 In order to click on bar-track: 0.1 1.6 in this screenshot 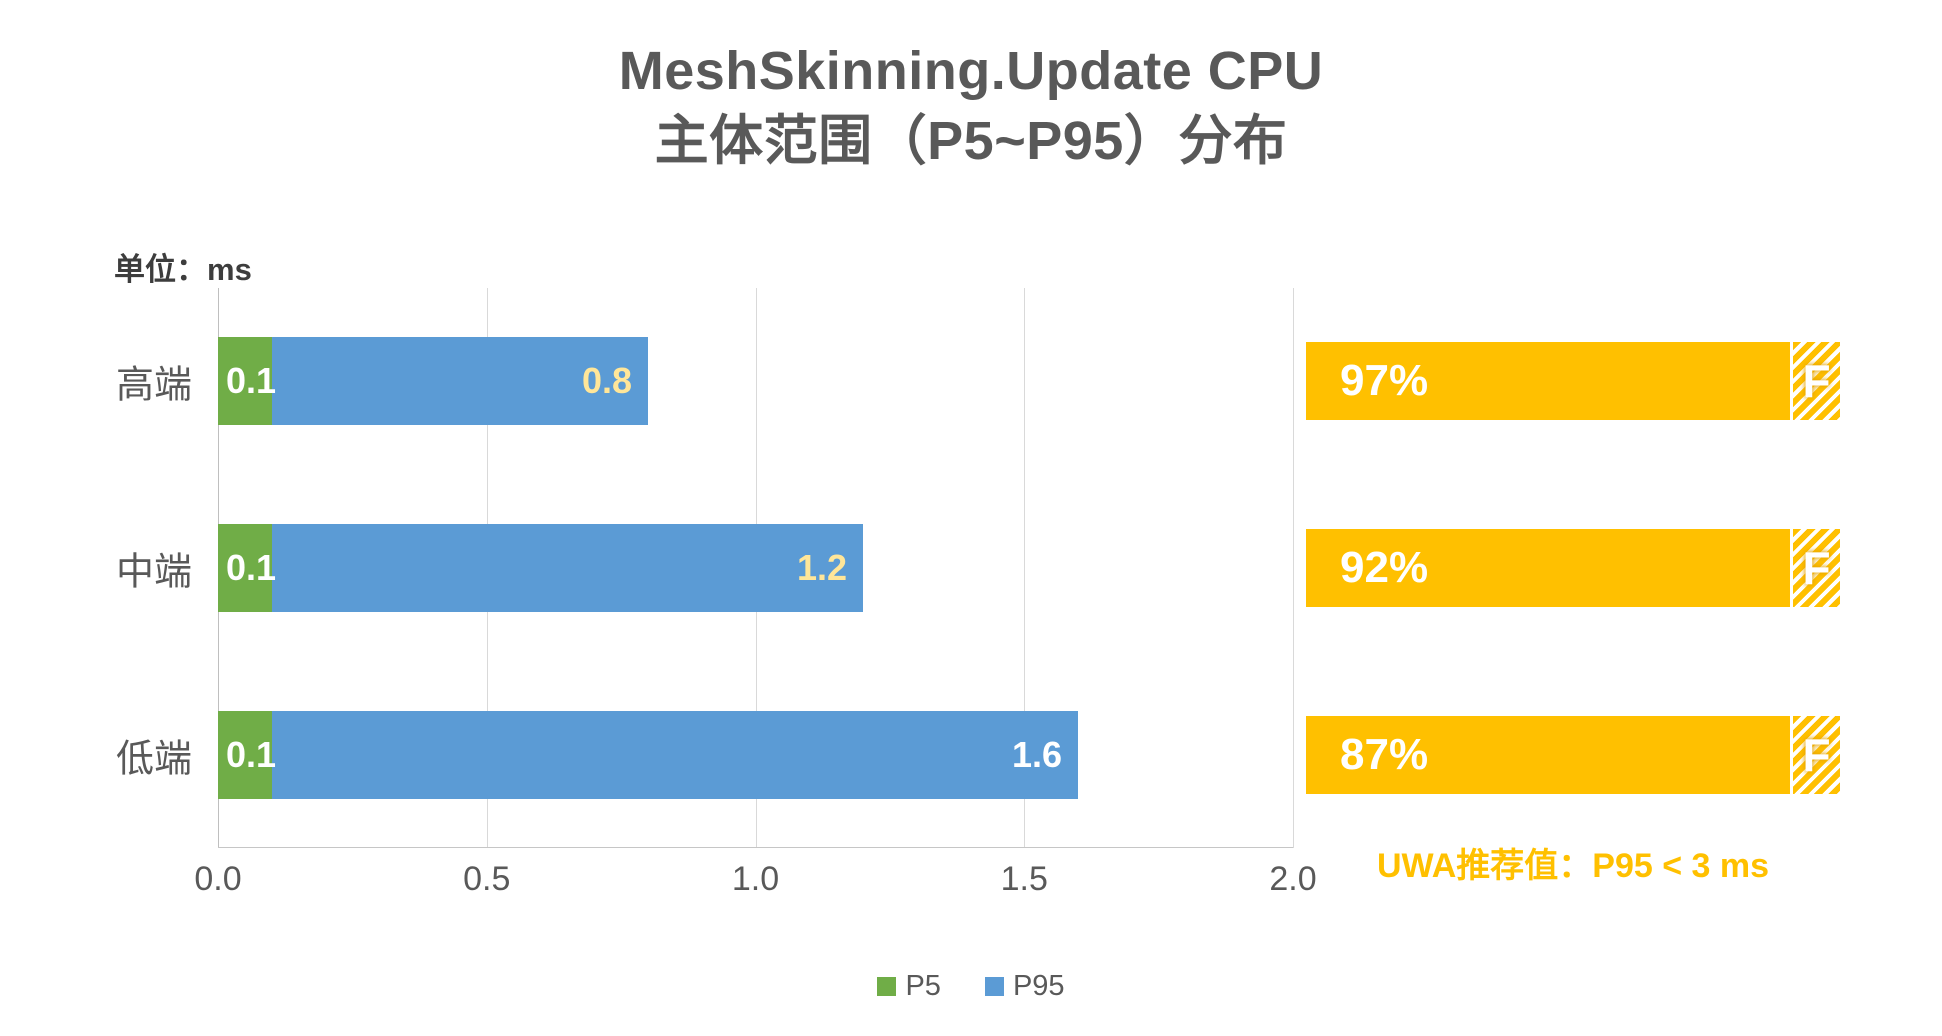, I will do `click(755, 754)`.